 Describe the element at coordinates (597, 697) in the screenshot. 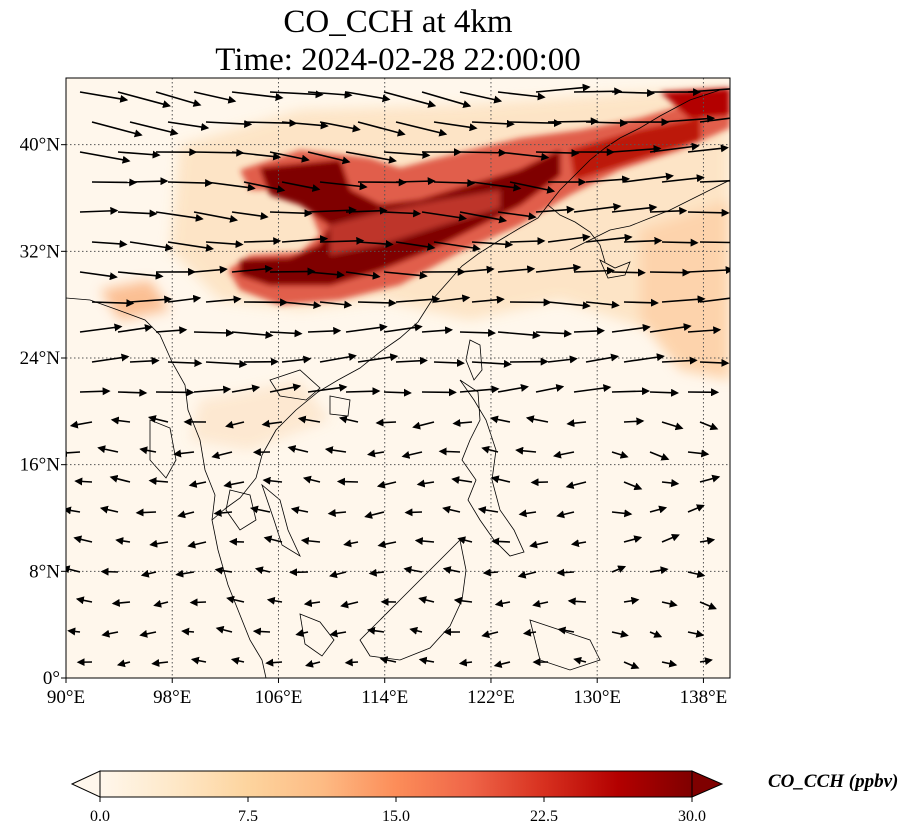

I see `lon-tick-label: 130°E` at that location.